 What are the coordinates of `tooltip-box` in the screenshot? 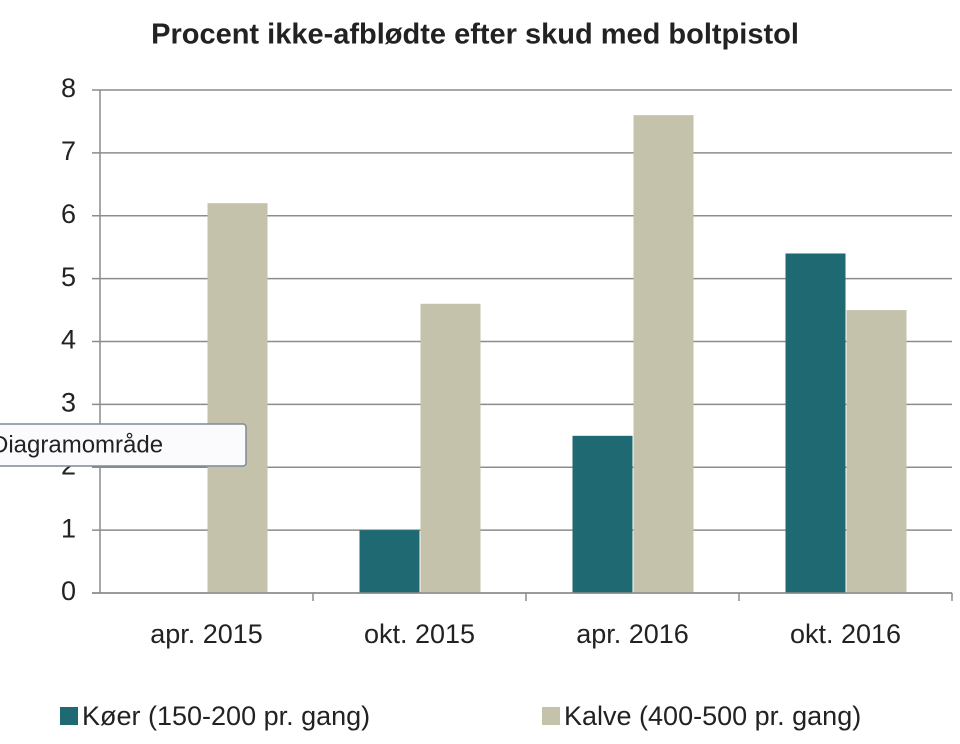 It's located at (123, 445).